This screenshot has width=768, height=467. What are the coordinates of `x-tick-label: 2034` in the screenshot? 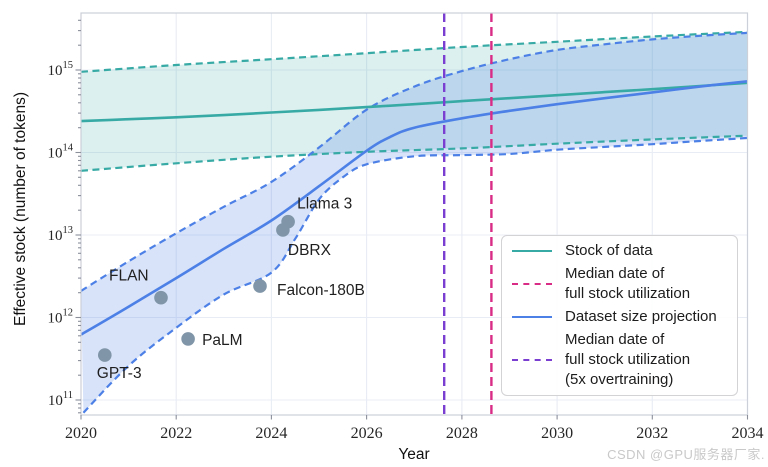 It's located at (748, 433).